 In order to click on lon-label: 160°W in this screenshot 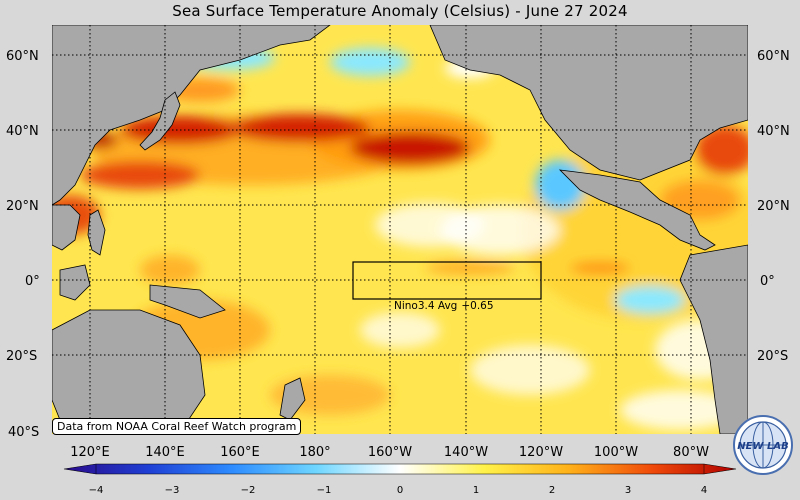, I will do `click(390, 452)`.